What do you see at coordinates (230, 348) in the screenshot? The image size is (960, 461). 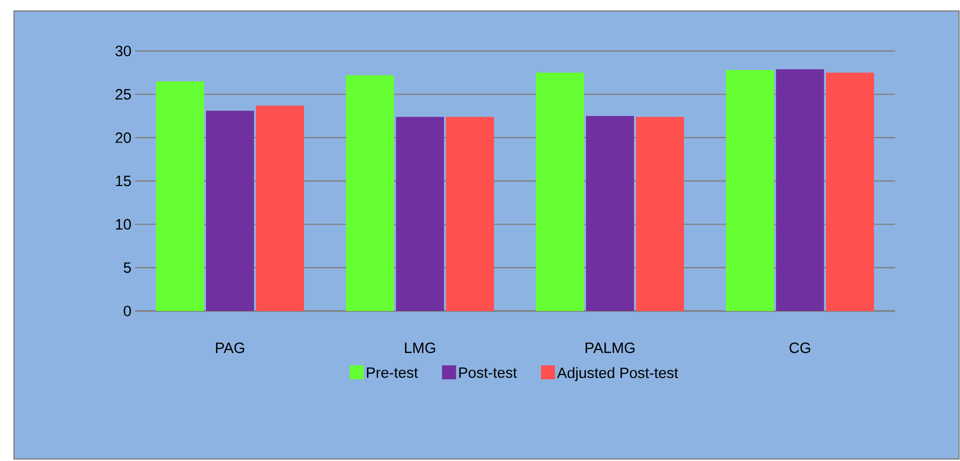 I see `x-tick-label: PAG` at bounding box center [230, 348].